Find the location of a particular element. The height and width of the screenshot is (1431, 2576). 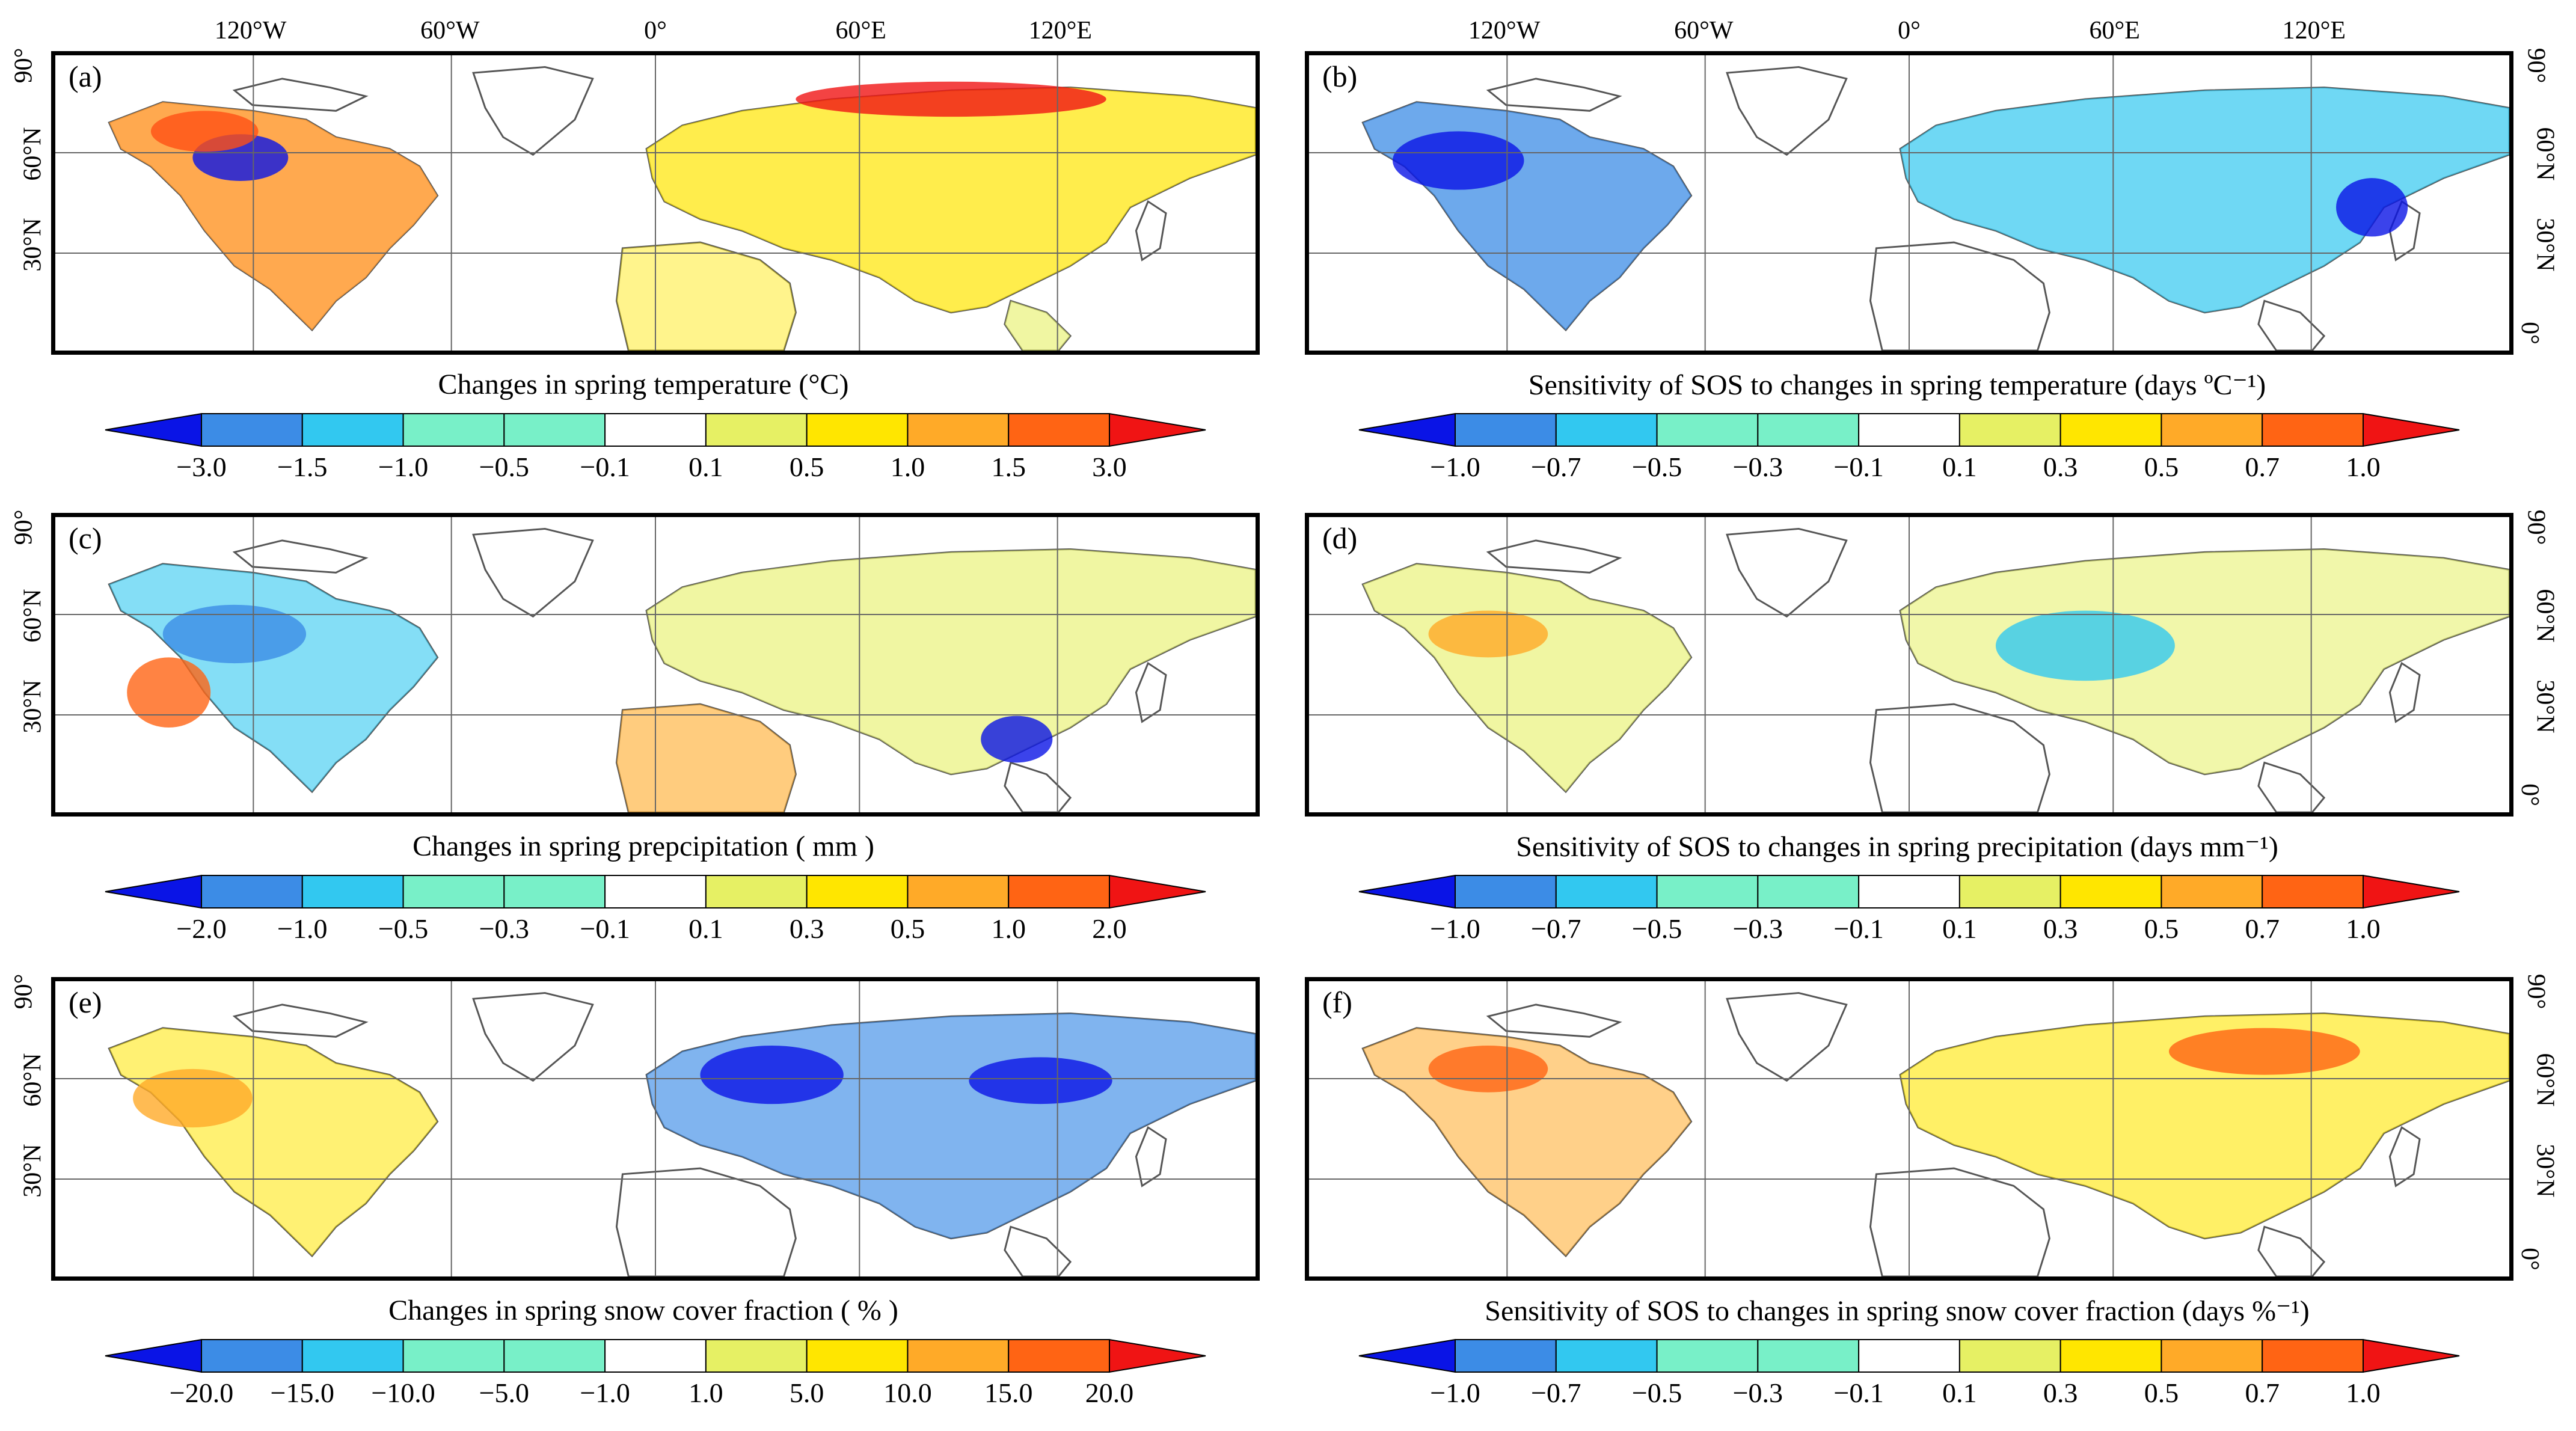

colorbar-tick-label: −0.7 is located at coordinates (1556, 1392).